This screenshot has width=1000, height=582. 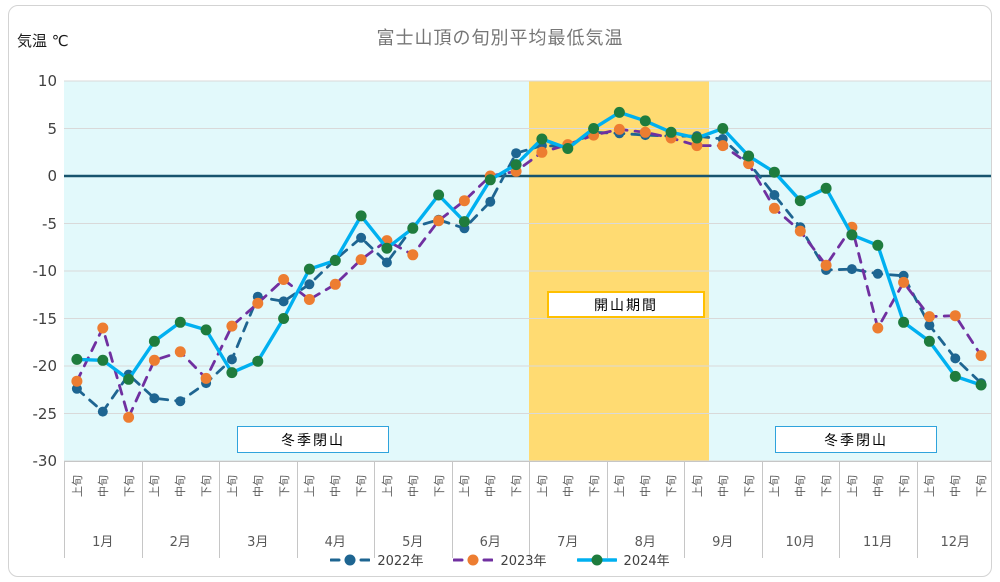 I want to click on legend-item-2024年: 2024年, so click(x=623, y=559).